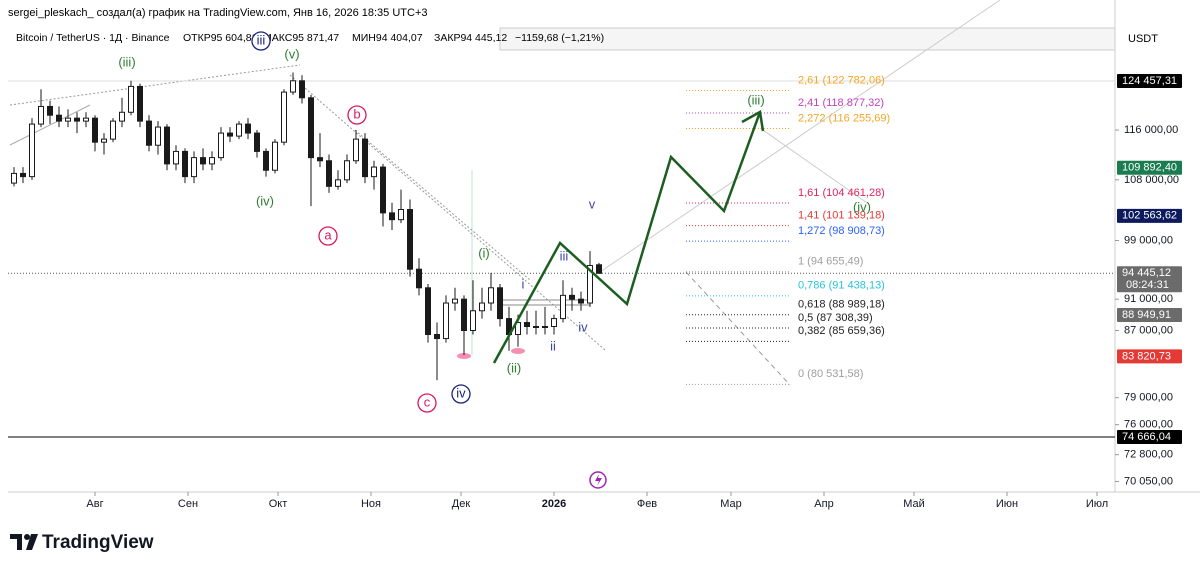 Image resolution: width=1200 pixels, height=574 pixels. I want to click on fib-label: 1,41 (101 139,18), so click(841, 215).